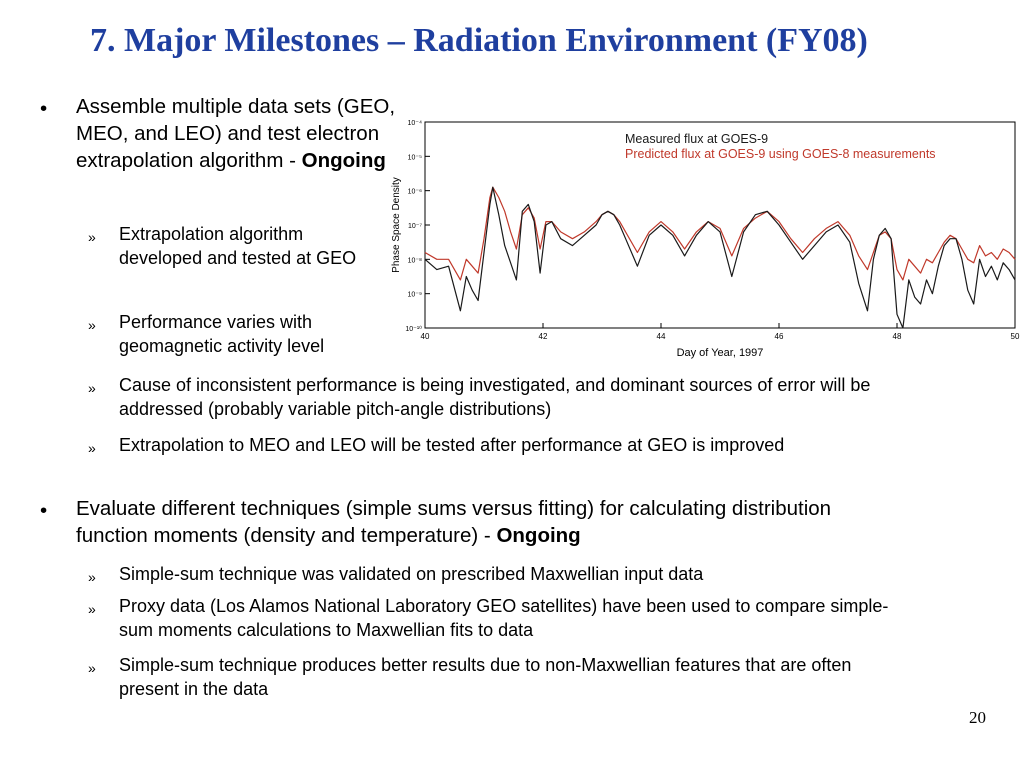  What do you see at coordinates (415, 157) in the screenshot?
I see `y-tick-label: 10⁻⁵` at bounding box center [415, 157].